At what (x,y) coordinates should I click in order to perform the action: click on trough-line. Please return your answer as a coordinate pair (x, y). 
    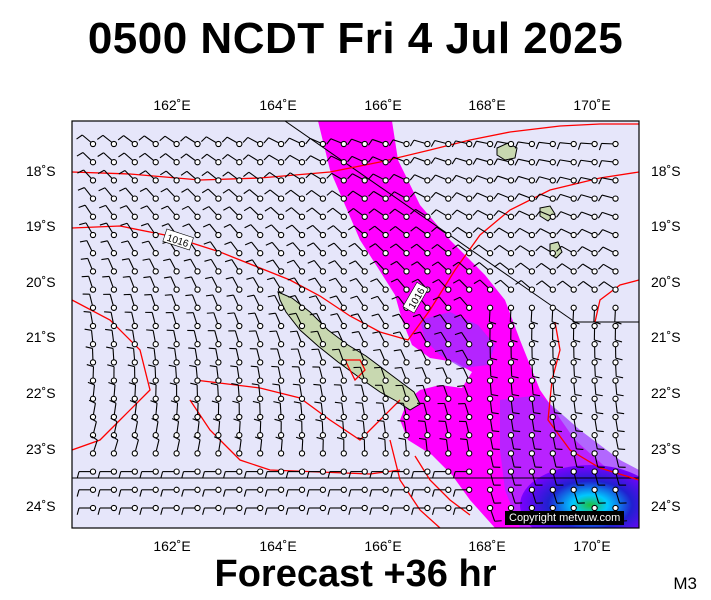
    Looking at the image, I should click on (430, 222).